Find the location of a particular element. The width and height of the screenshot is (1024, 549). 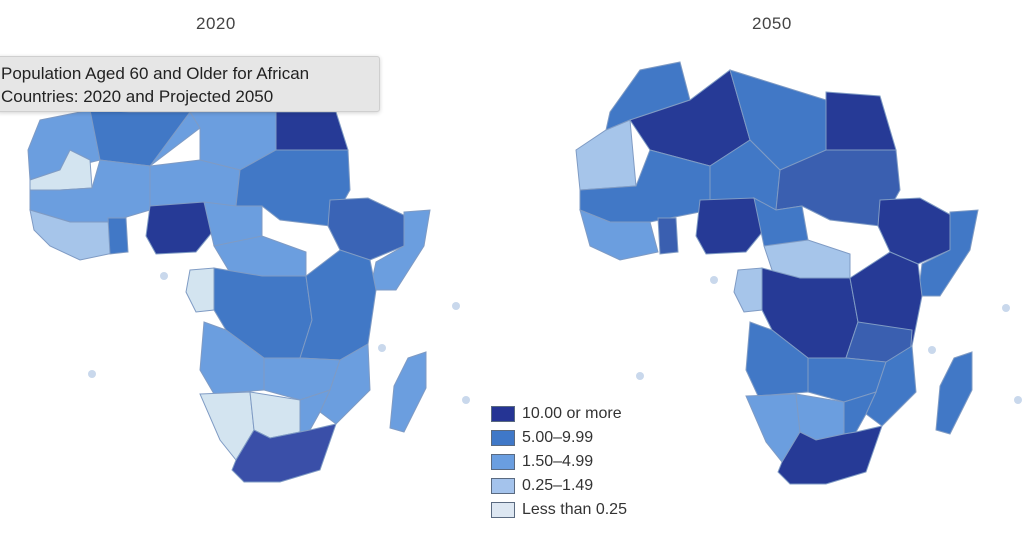

legend-item-1-5-to-4-99: 1.50–4.99 is located at coordinates (559, 462).